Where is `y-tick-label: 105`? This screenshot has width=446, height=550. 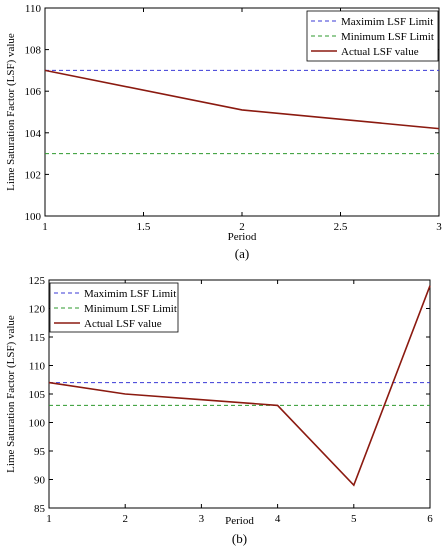 y-tick-label: 105 is located at coordinates (37, 395).